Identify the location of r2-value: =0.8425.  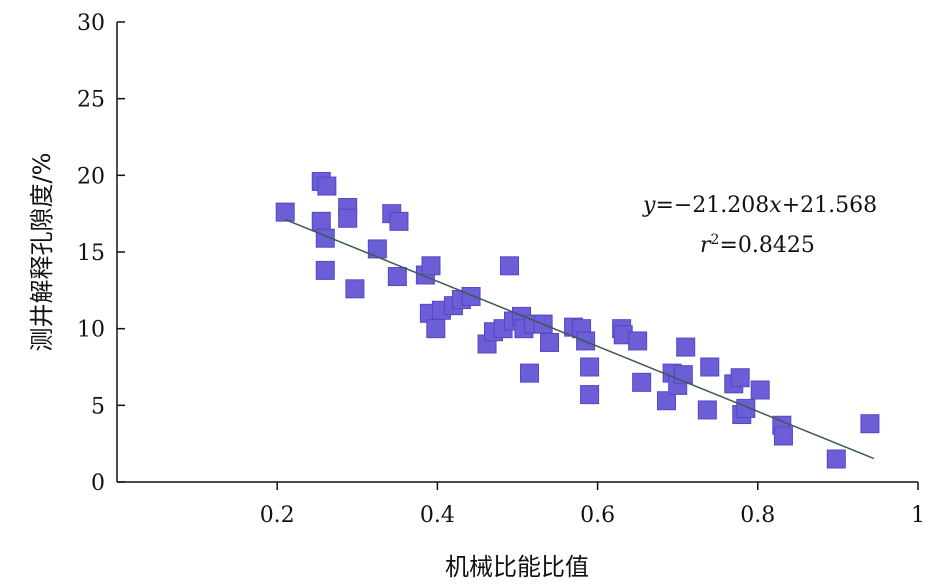
(766, 245).